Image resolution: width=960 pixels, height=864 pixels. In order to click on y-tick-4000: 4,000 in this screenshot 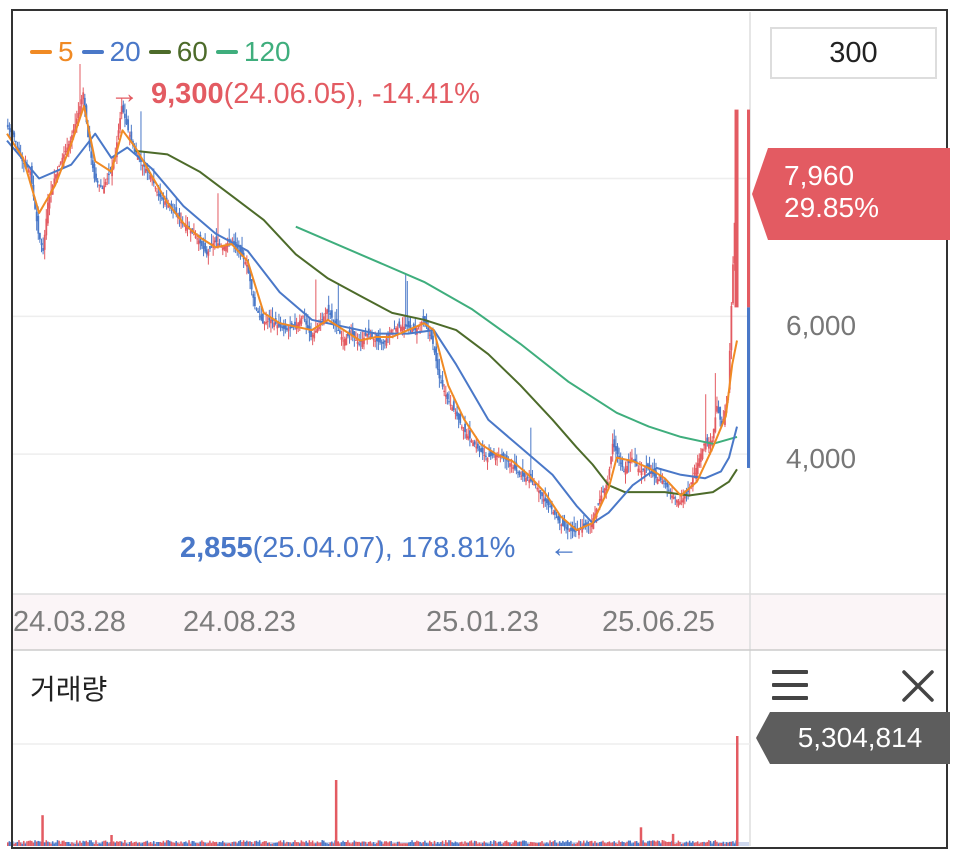, I will do `click(821, 458)`.